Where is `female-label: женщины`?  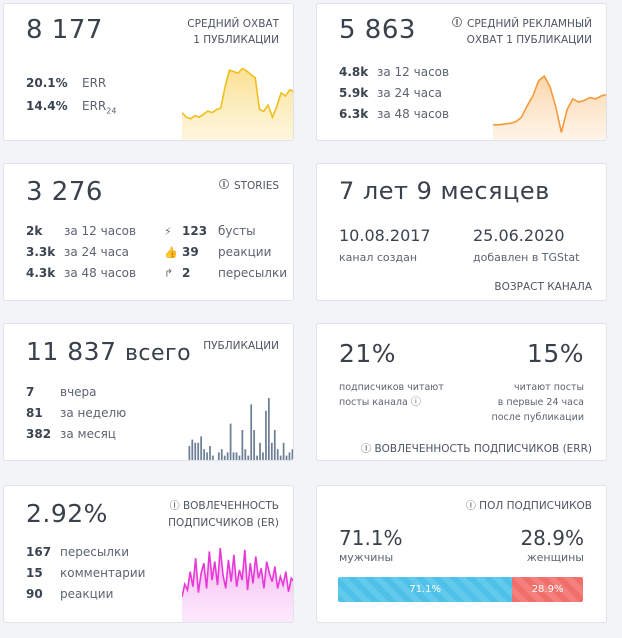 female-label: женщины is located at coordinates (555, 557).